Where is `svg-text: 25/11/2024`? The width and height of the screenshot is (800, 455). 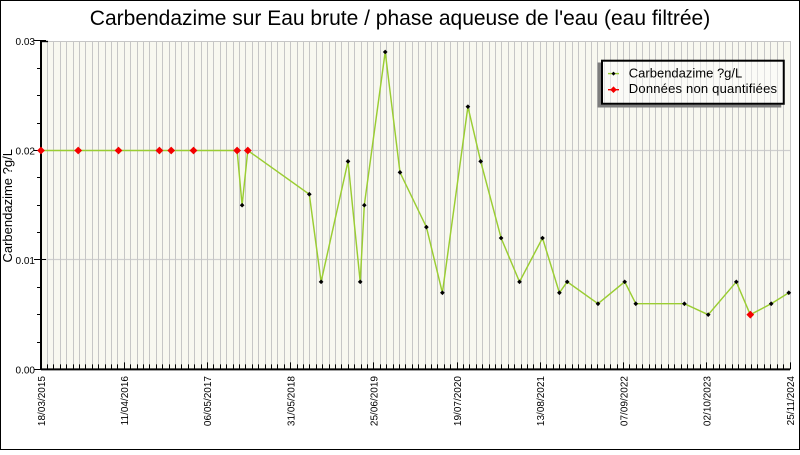
svg-text: 25/11/2024 is located at coordinates (791, 401).